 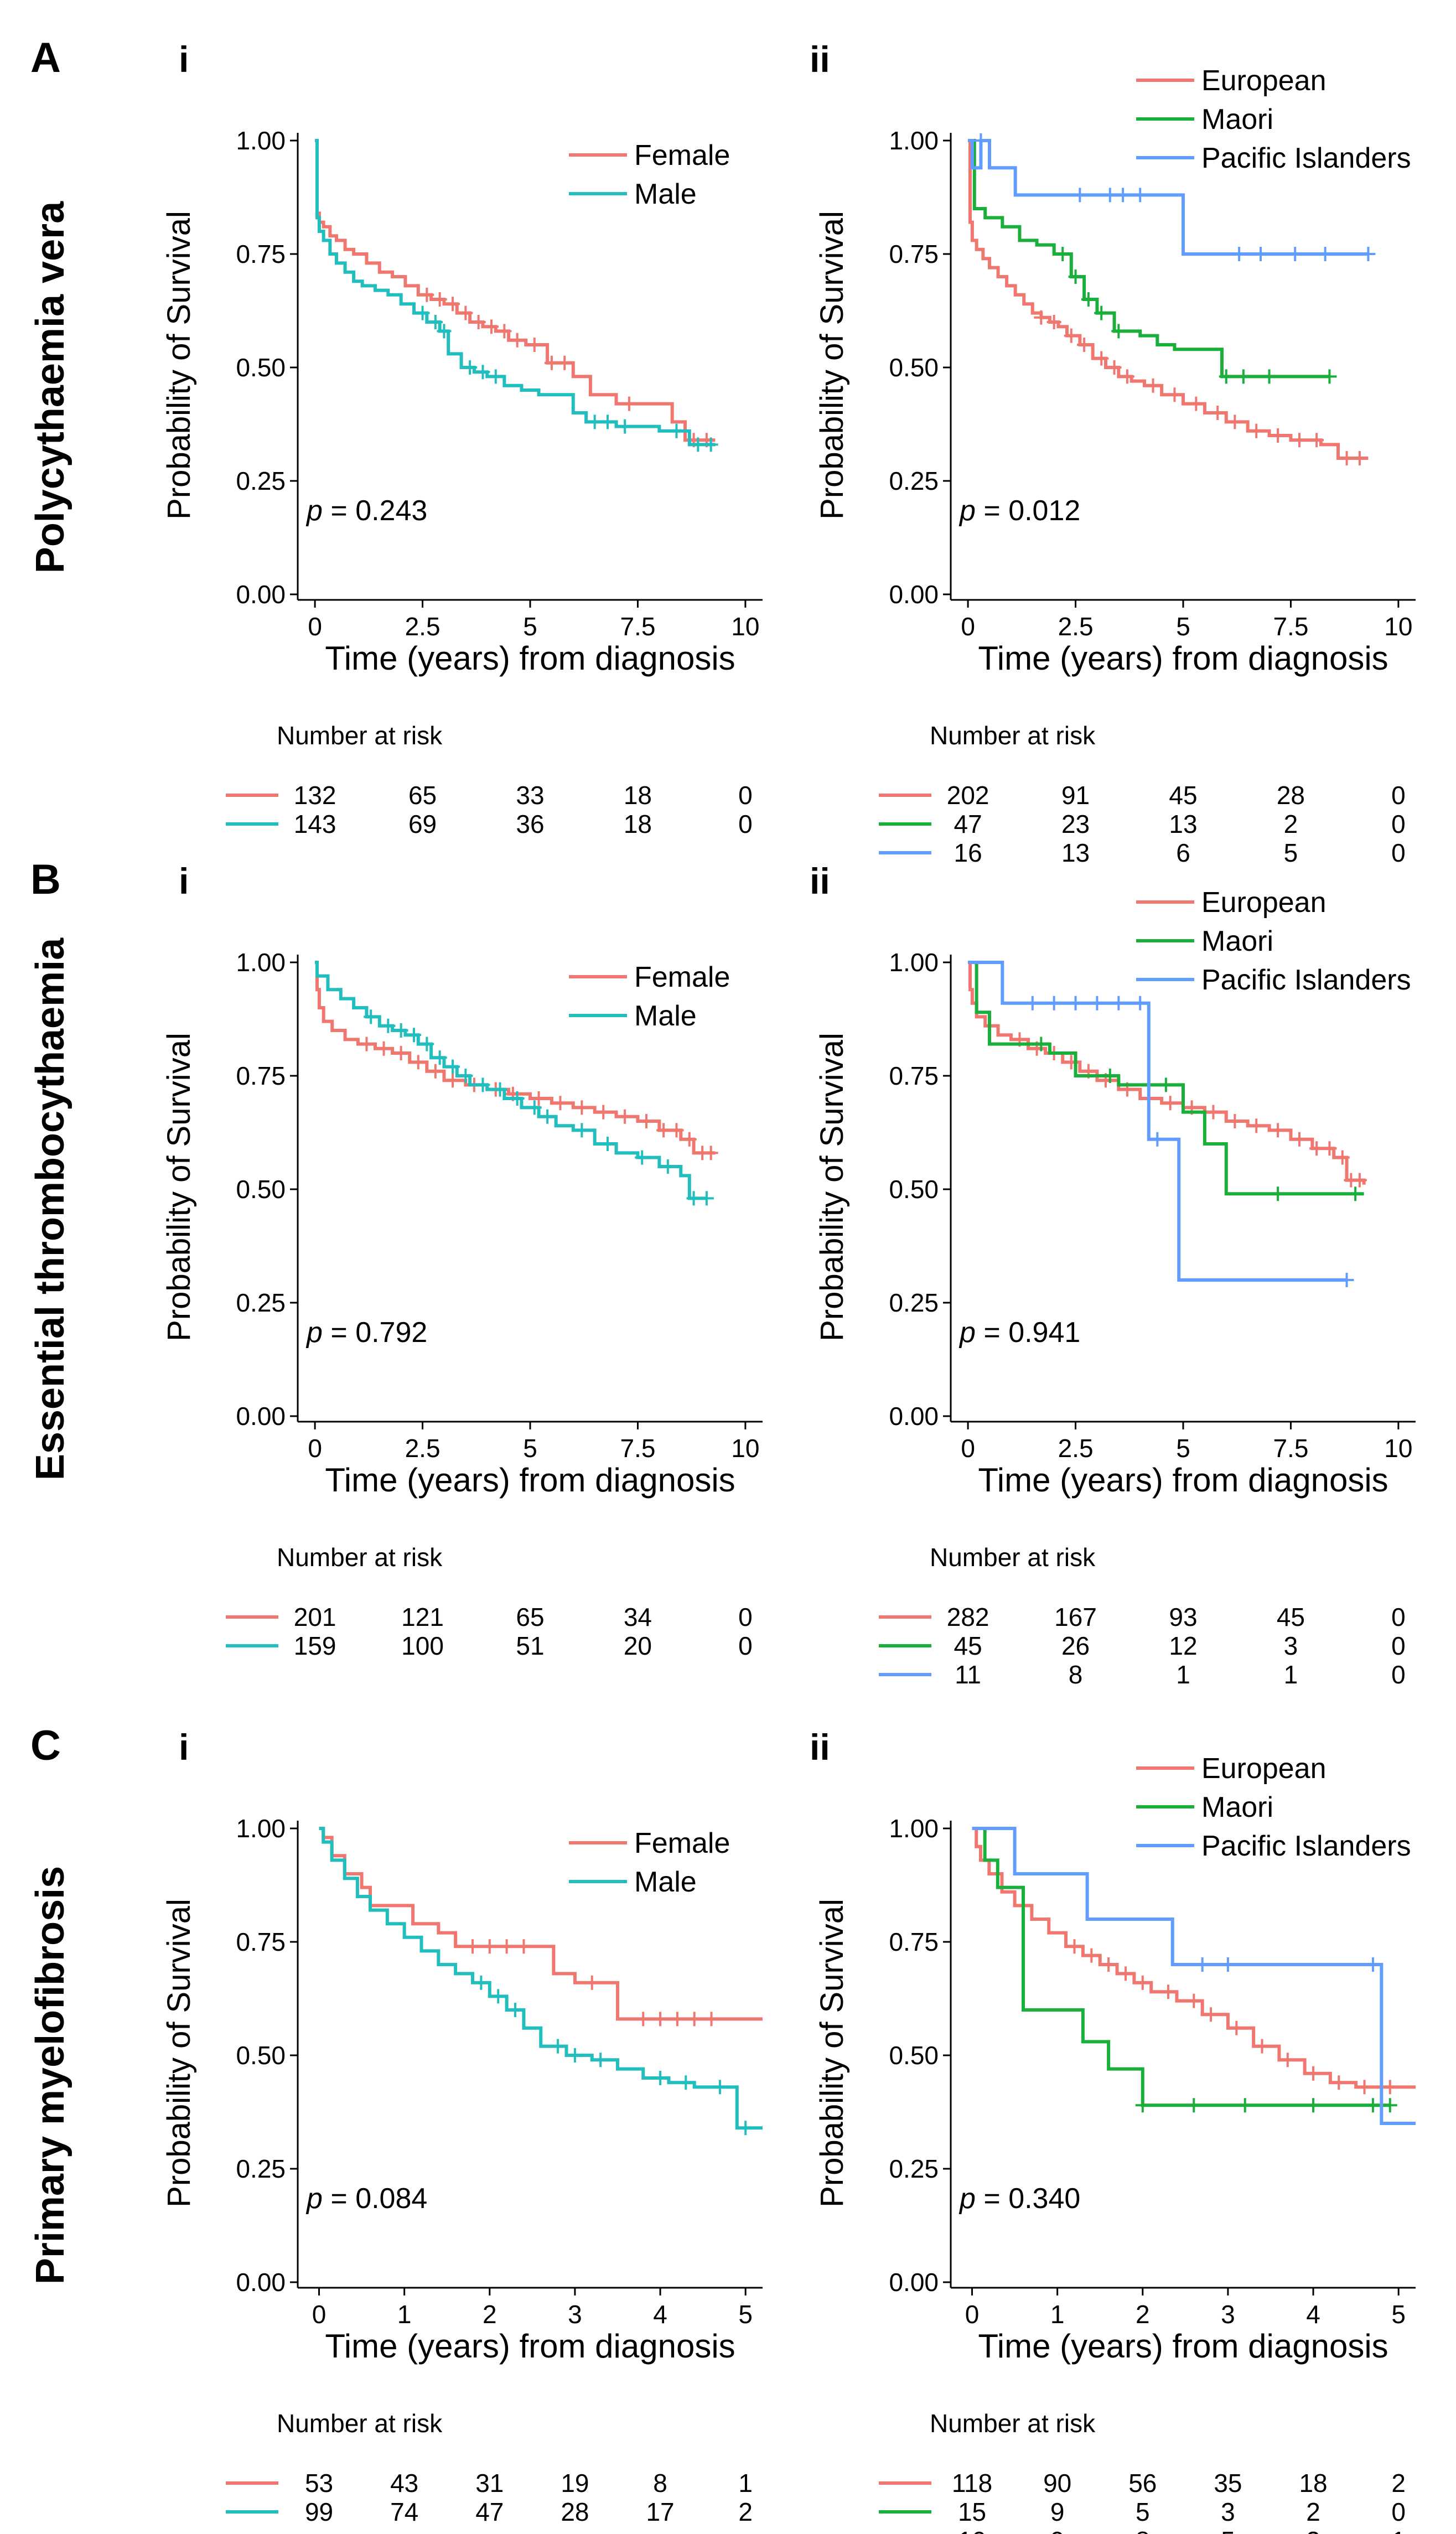 What do you see at coordinates (391, 2199) in the screenshot?
I see `p-value: 0.084` at bounding box center [391, 2199].